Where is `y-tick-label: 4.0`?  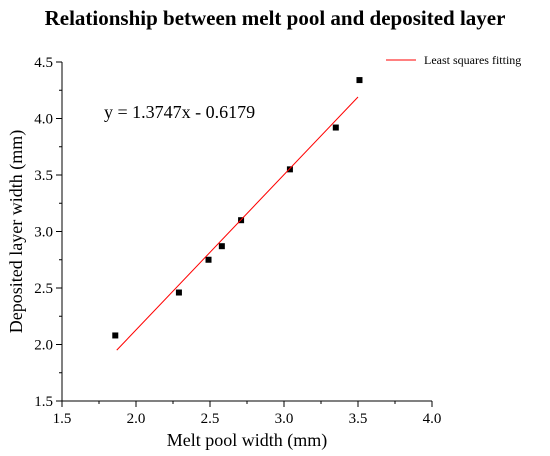
y-tick-label: 4.0 is located at coordinates (43, 120).